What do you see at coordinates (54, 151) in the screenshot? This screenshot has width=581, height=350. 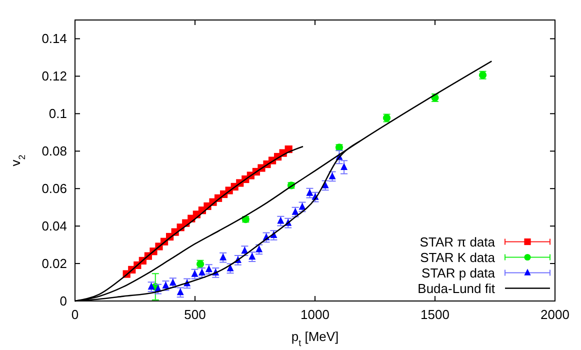 I see `y-tick-label: 0.08` at bounding box center [54, 151].